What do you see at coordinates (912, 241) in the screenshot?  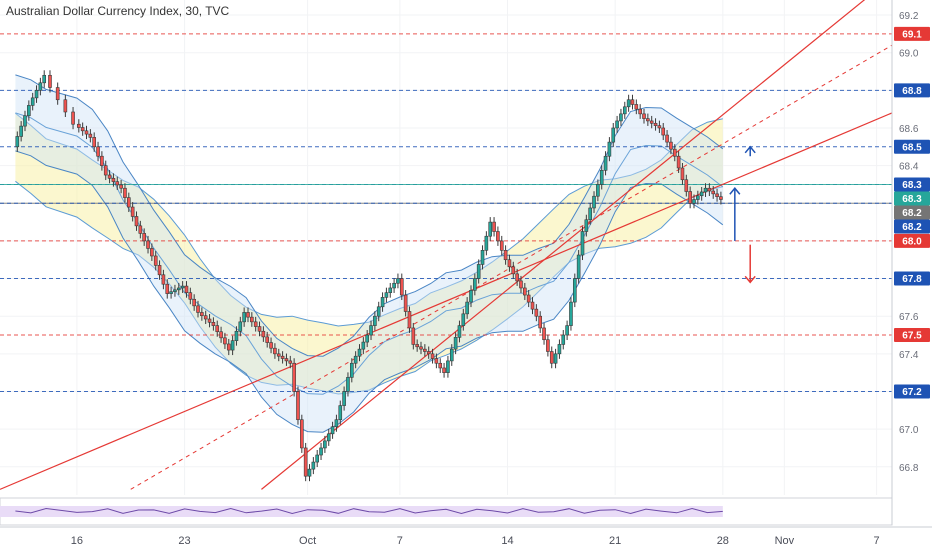 I see `price-tag-label: 68.0` at bounding box center [912, 241].